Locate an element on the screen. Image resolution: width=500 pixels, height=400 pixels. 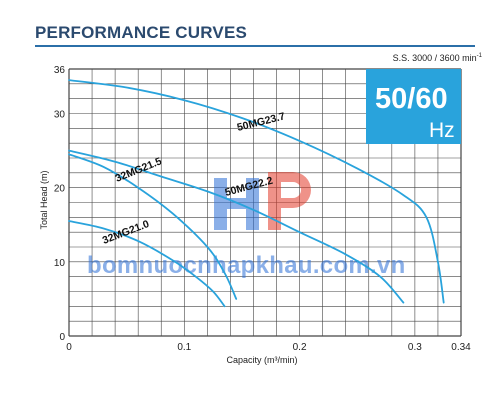
hp-logo-p-stem is located at coordinates (274, 201).